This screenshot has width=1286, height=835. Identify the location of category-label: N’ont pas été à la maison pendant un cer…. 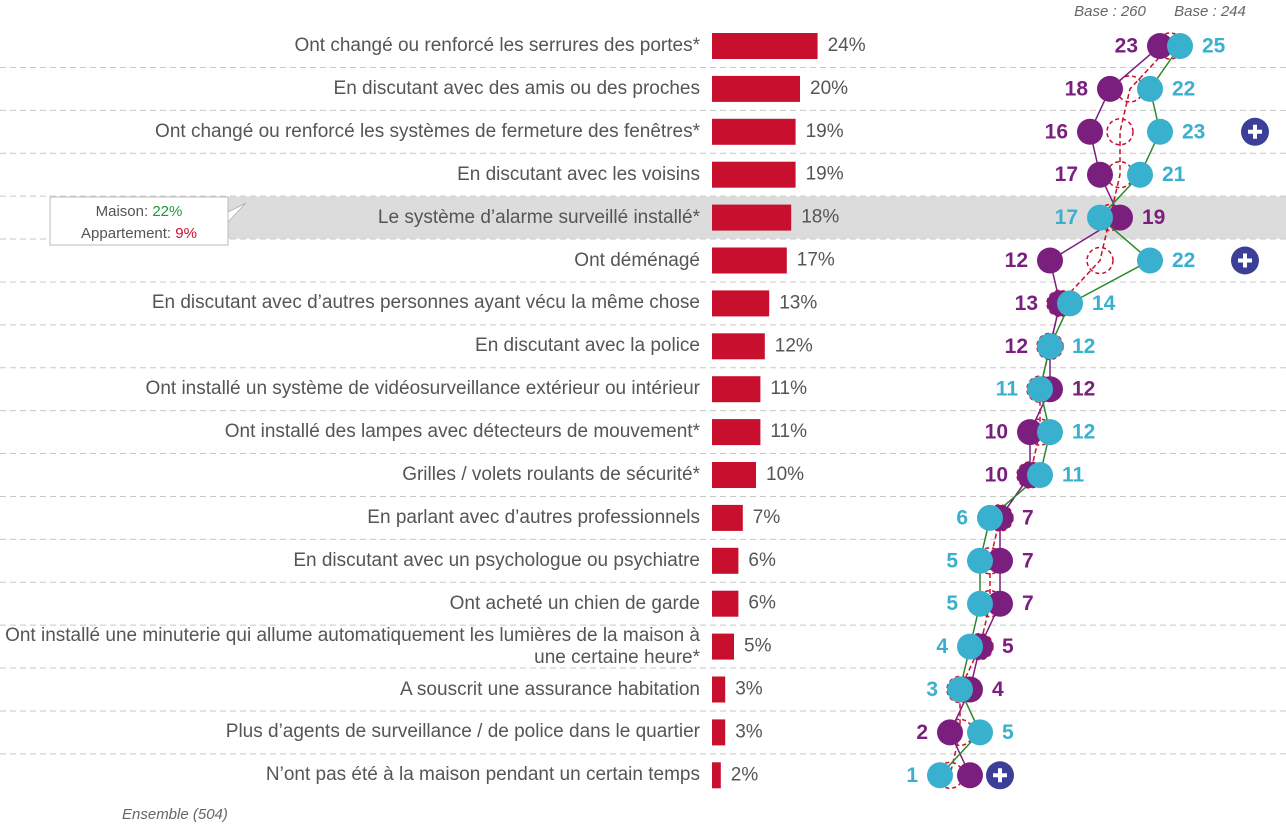
(482, 775).